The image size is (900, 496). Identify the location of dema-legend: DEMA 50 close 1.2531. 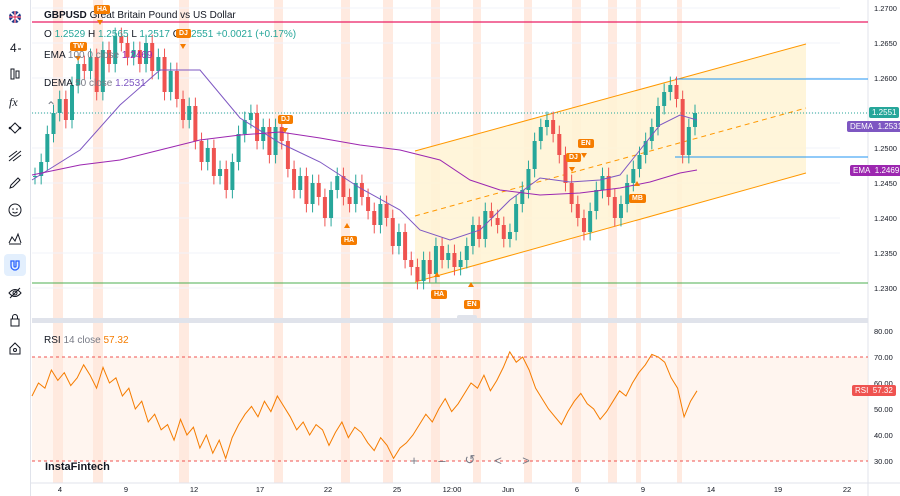
(95, 83).